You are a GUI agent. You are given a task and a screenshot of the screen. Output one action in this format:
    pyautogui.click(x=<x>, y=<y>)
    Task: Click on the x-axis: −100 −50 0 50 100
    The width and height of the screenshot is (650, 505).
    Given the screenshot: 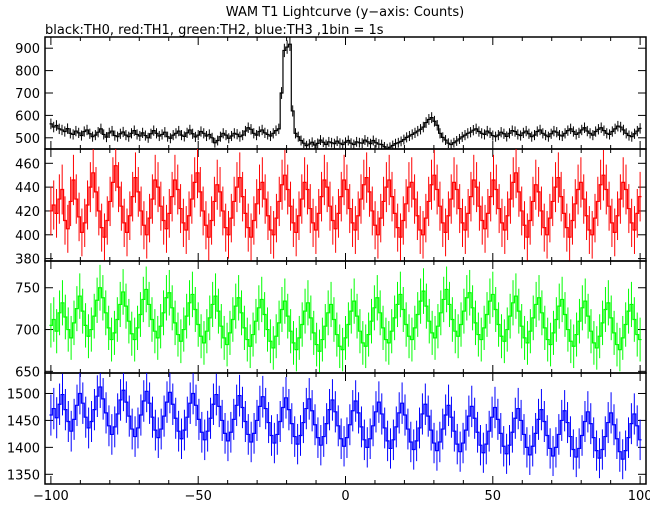 What is the action you would take?
    pyautogui.click(x=341, y=496)
    